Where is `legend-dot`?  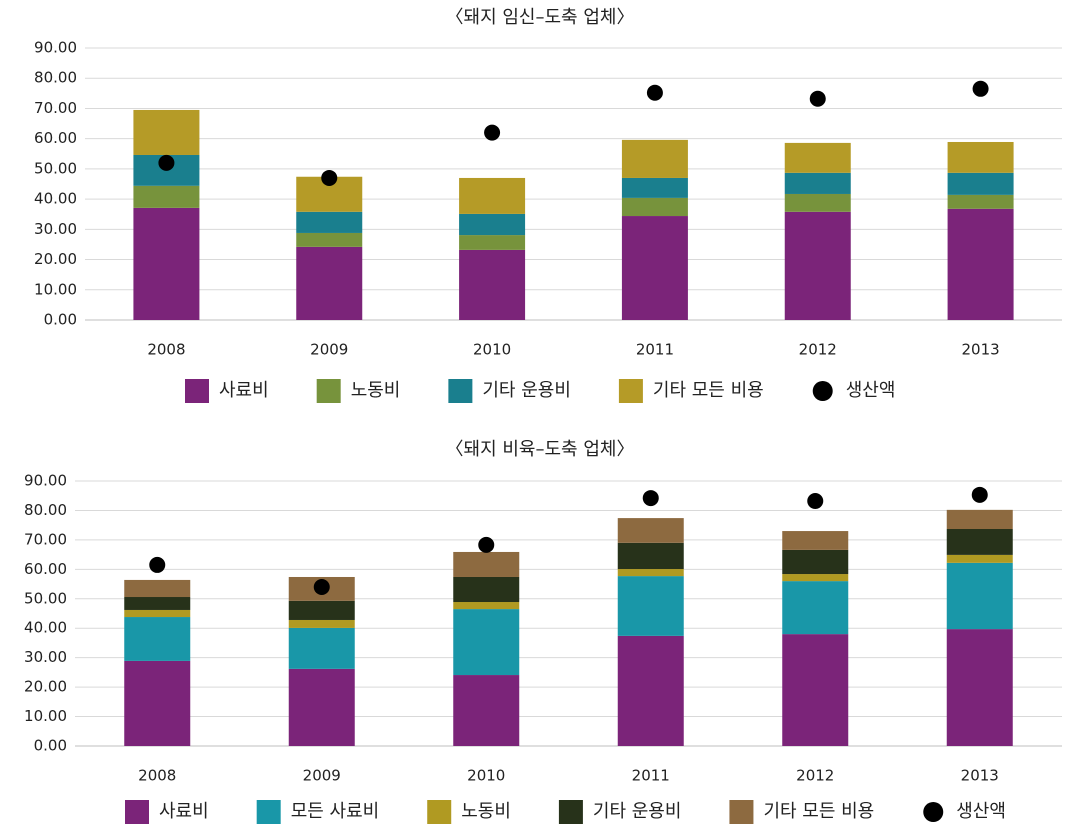
legend-dot is located at coordinates (822, 391).